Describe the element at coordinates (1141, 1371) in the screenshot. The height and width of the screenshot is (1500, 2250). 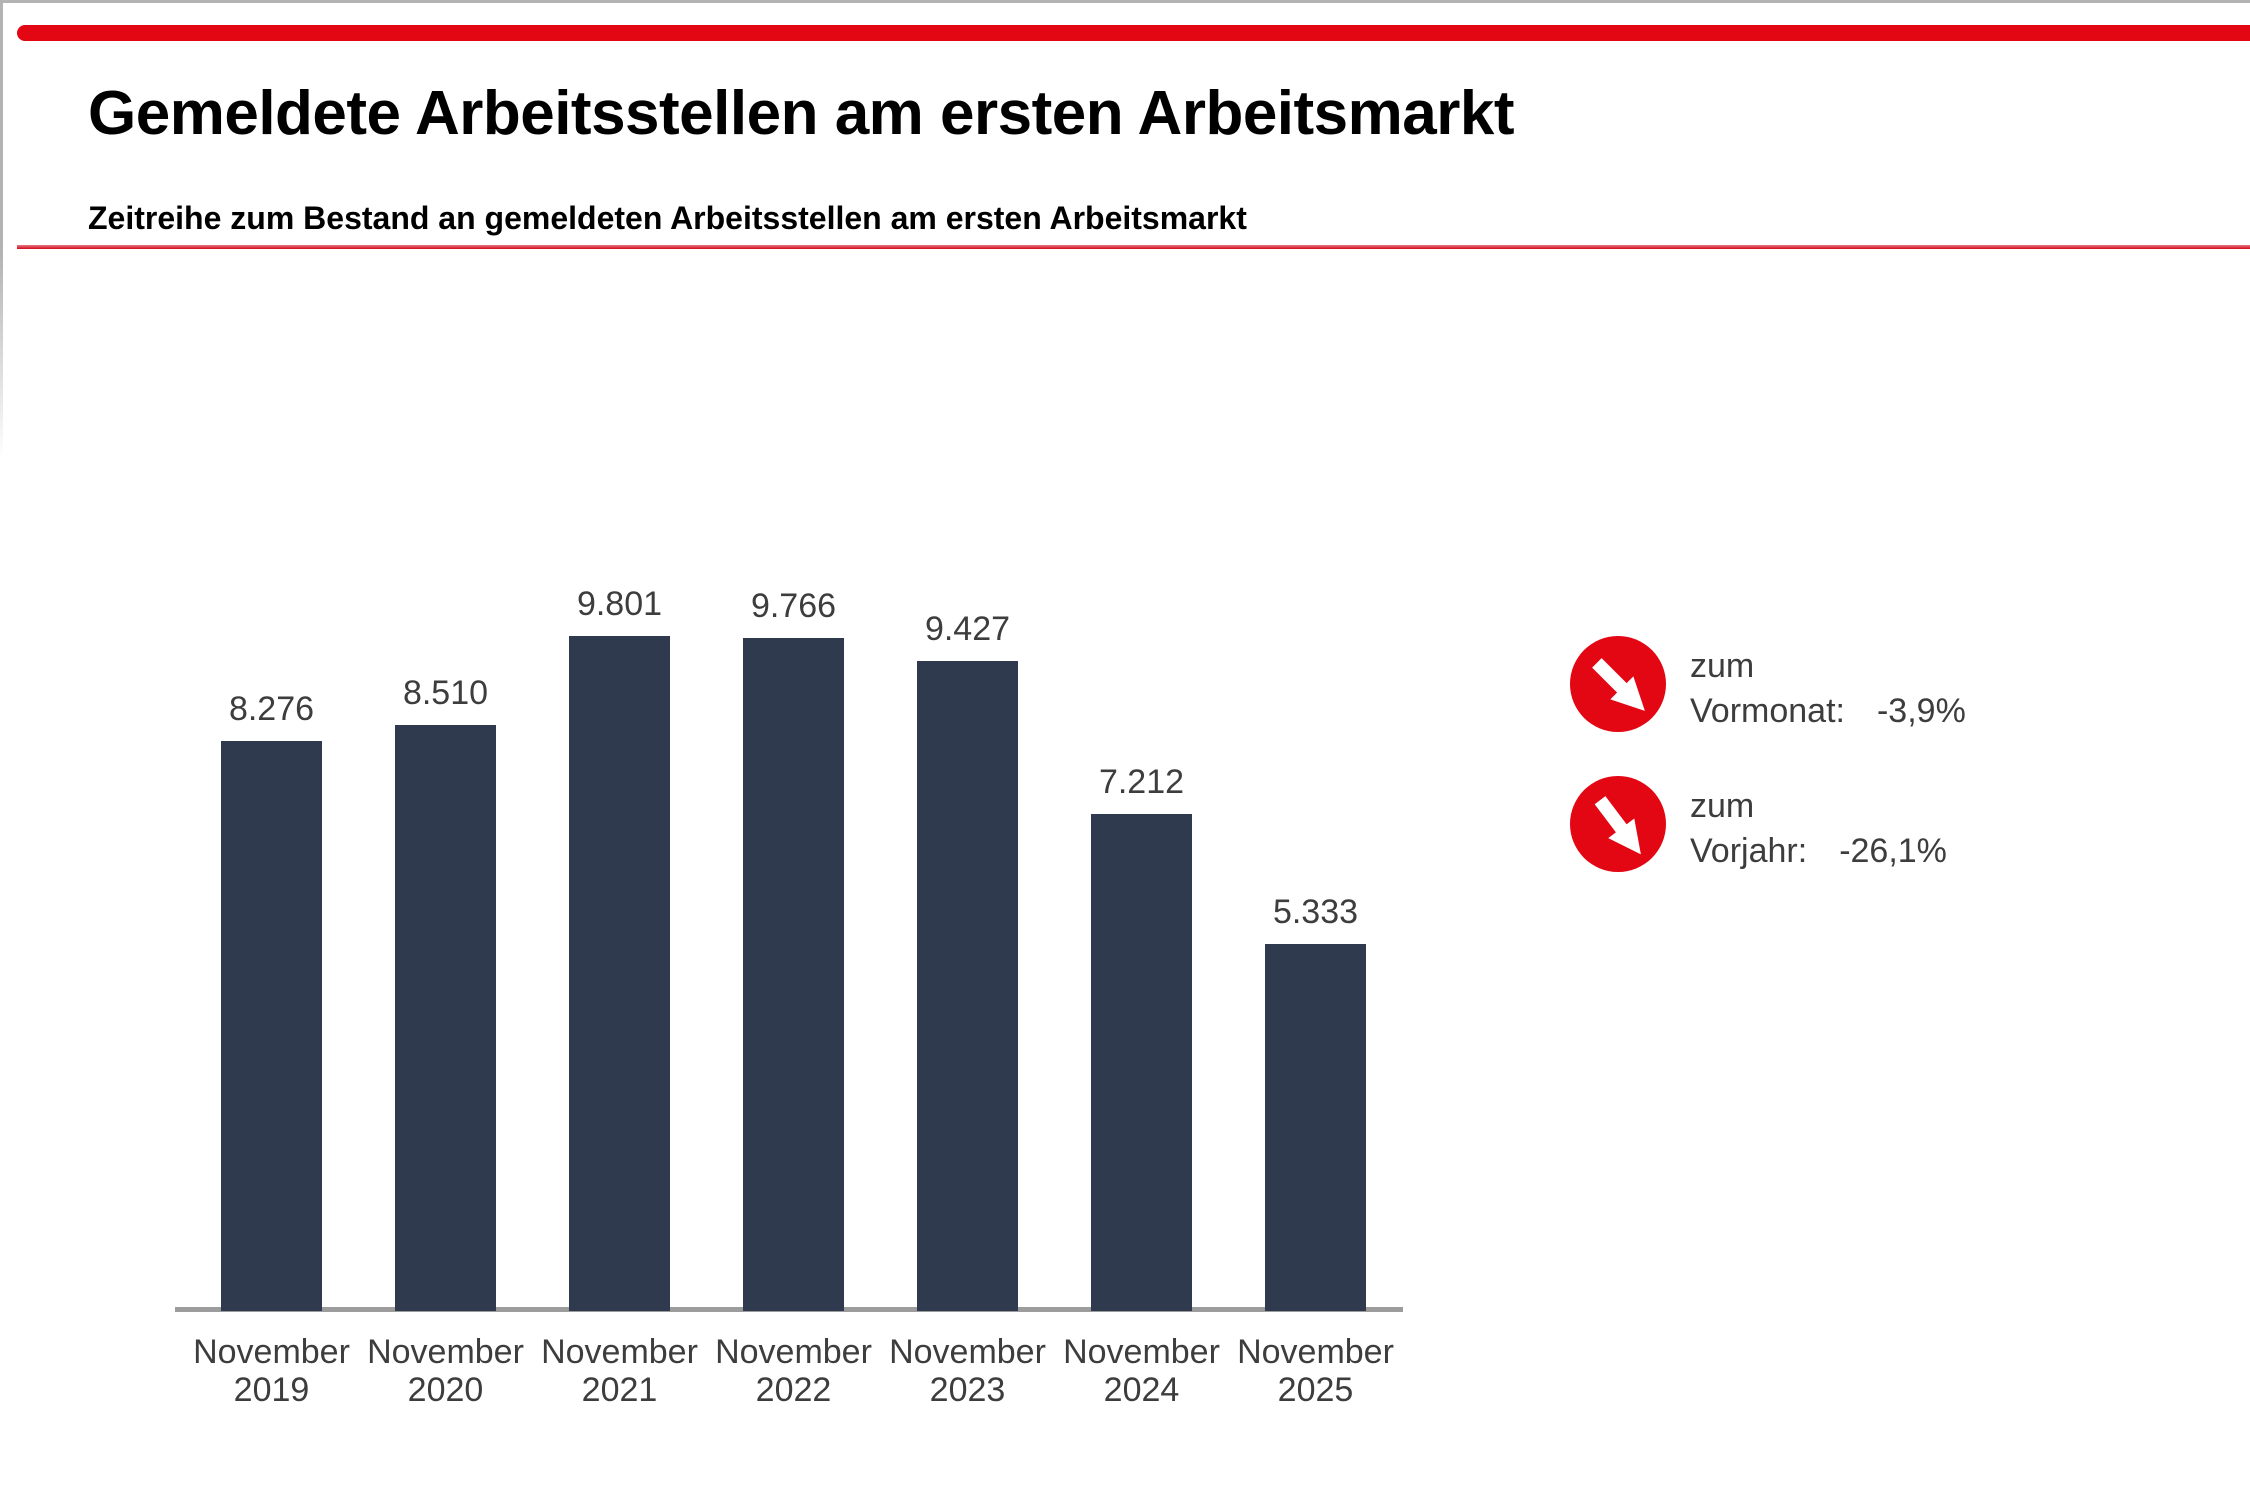
I see `bar-x-label: November 2024` at that location.